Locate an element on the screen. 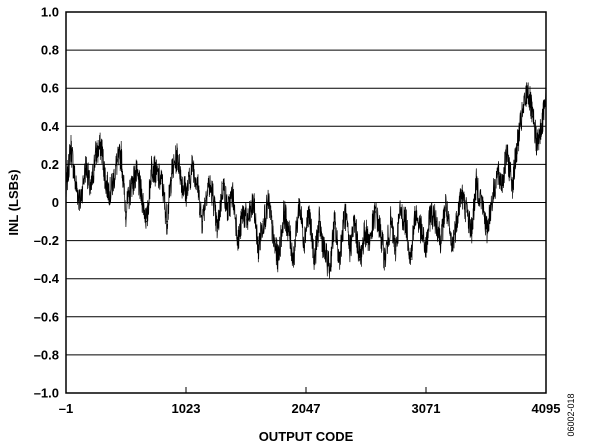 This screenshot has height=448, width=589. y-axis-ticks: 1.0 0.8 0.6 0.4 0.2 0 –0.2 –0.4 –0.6 –0.8 –1.0 is located at coordinates (47, 203).